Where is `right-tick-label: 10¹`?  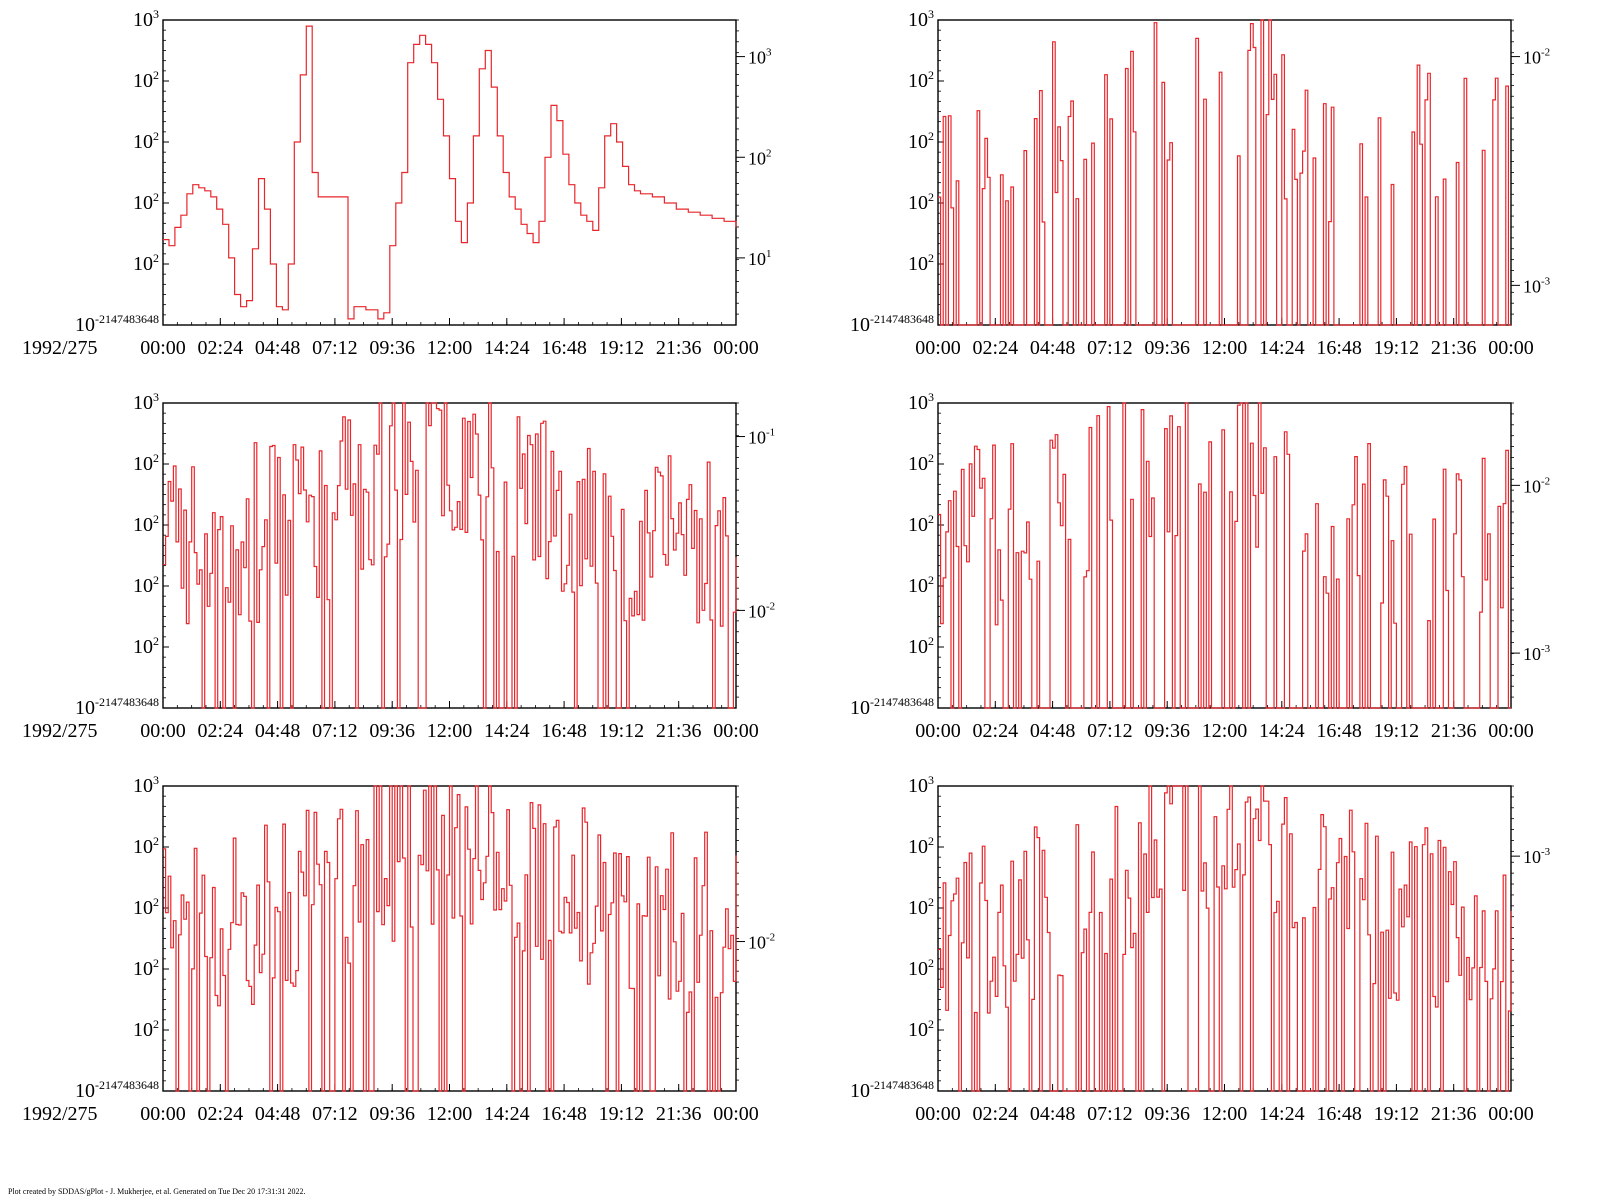
right-tick-label: 10¹ is located at coordinates (760, 258).